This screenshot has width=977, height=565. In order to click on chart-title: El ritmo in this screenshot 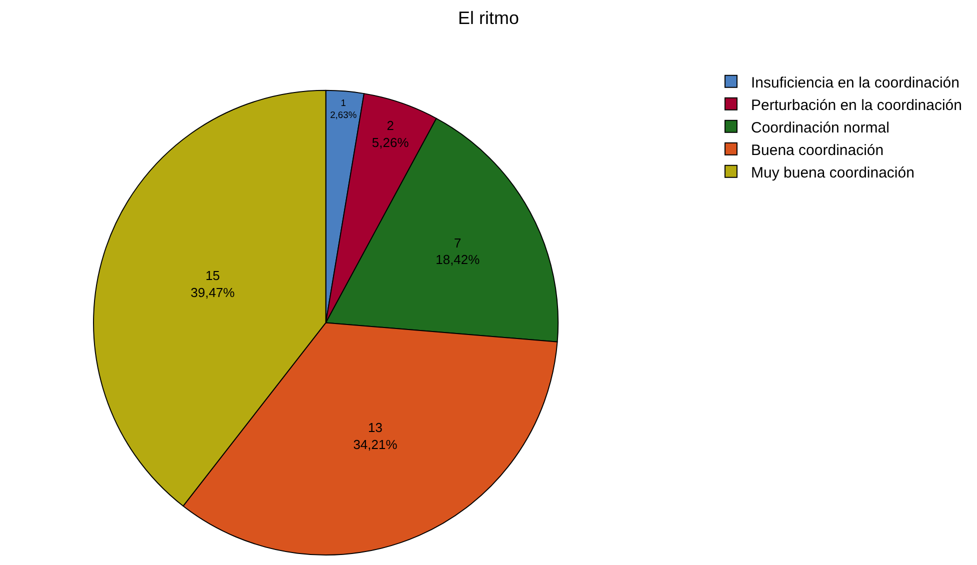, I will do `click(489, 18)`.